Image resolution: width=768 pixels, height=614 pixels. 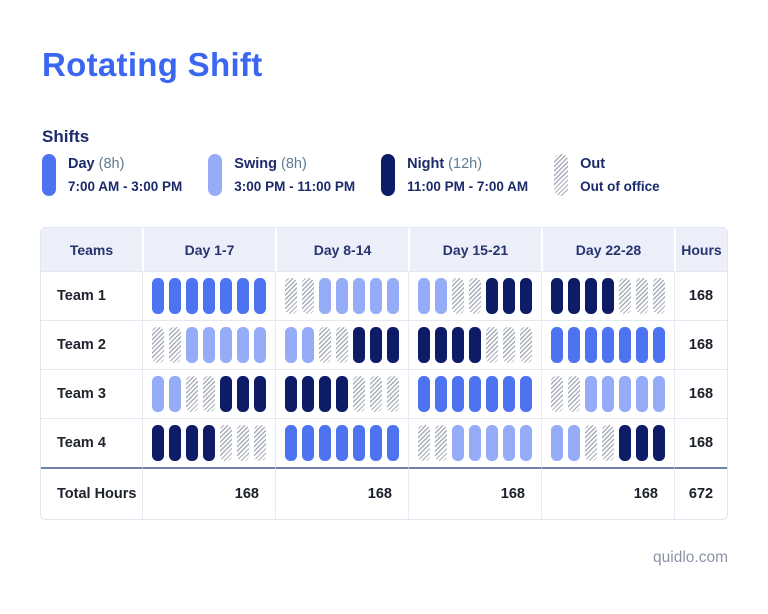 What do you see at coordinates (125, 186) in the screenshot?
I see `shift-time: 7:00 AM - 3:00 PM` at bounding box center [125, 186].